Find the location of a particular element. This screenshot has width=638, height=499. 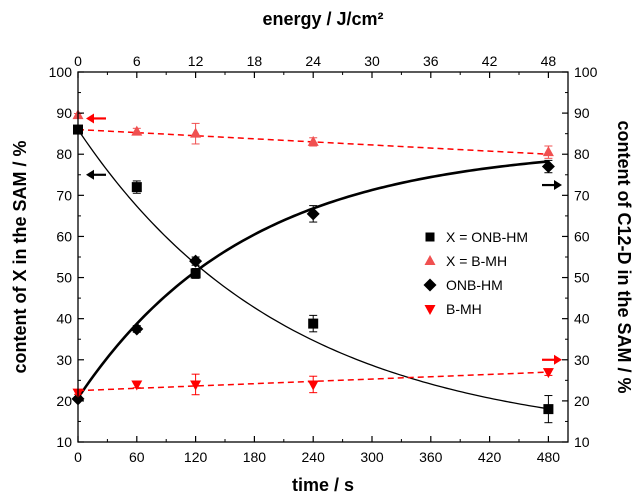

y-right-tick-label: 60 is located at coordinates (582, 236).